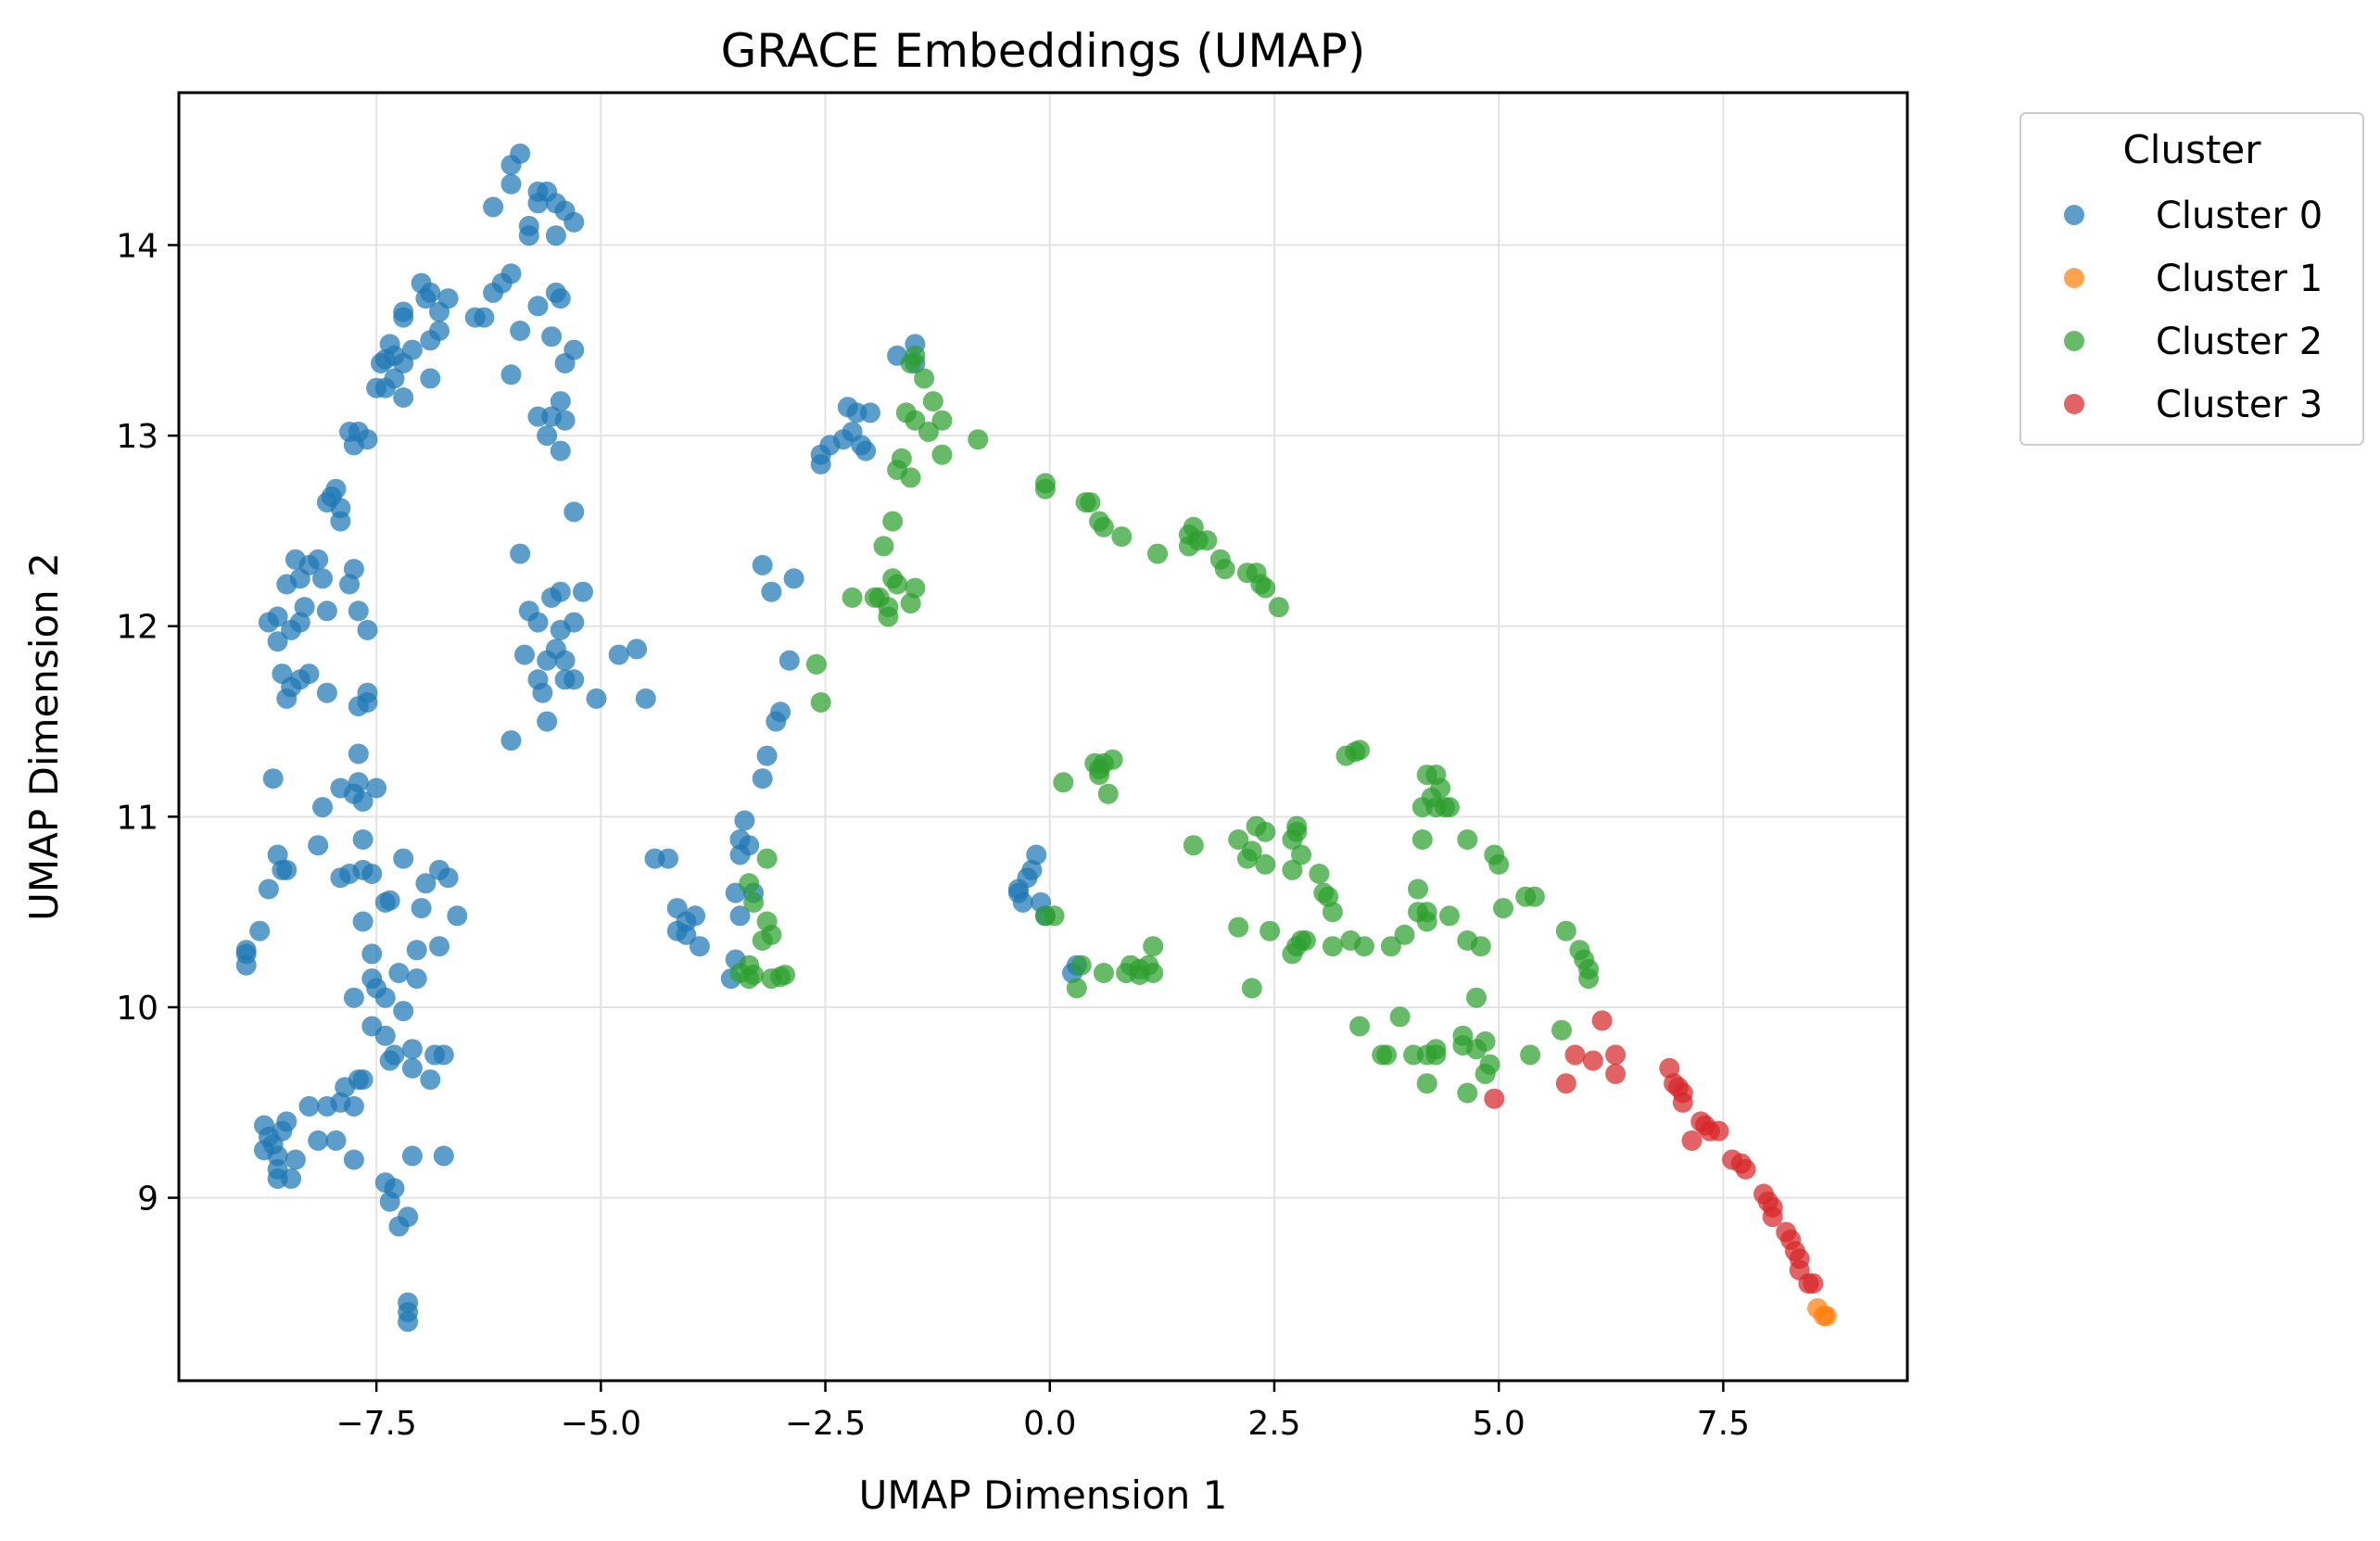 The height and width of the screenshot is (1541, 2380). Describe the element at coordinates (1723, 1424) in the screenshot. I see `x-tick-label: 7.5` at that location.